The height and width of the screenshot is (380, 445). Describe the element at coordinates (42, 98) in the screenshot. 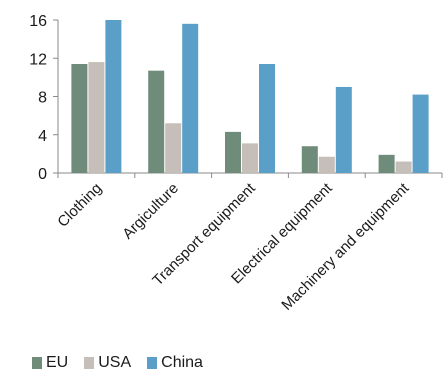

I see `y-tick-label: 8` at that location.